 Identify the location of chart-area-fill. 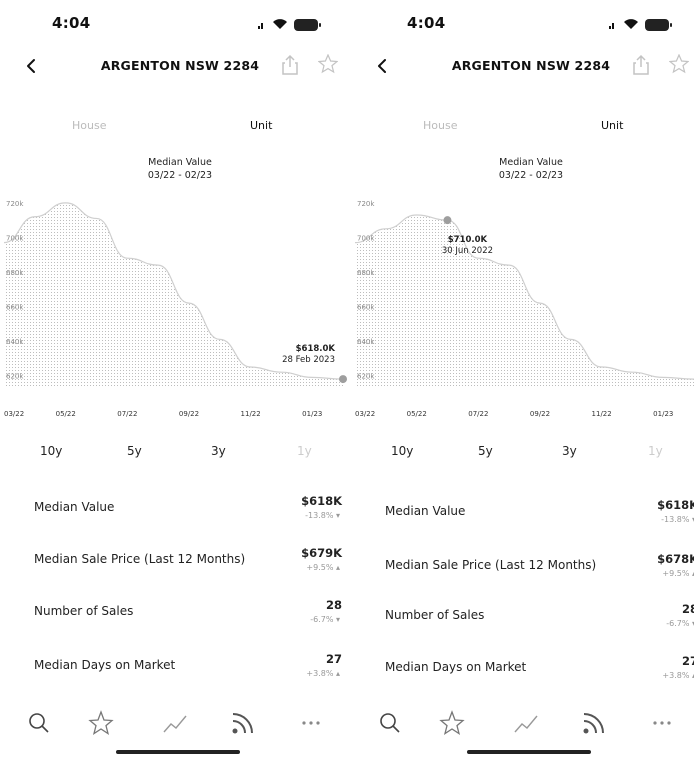
(173, 294).